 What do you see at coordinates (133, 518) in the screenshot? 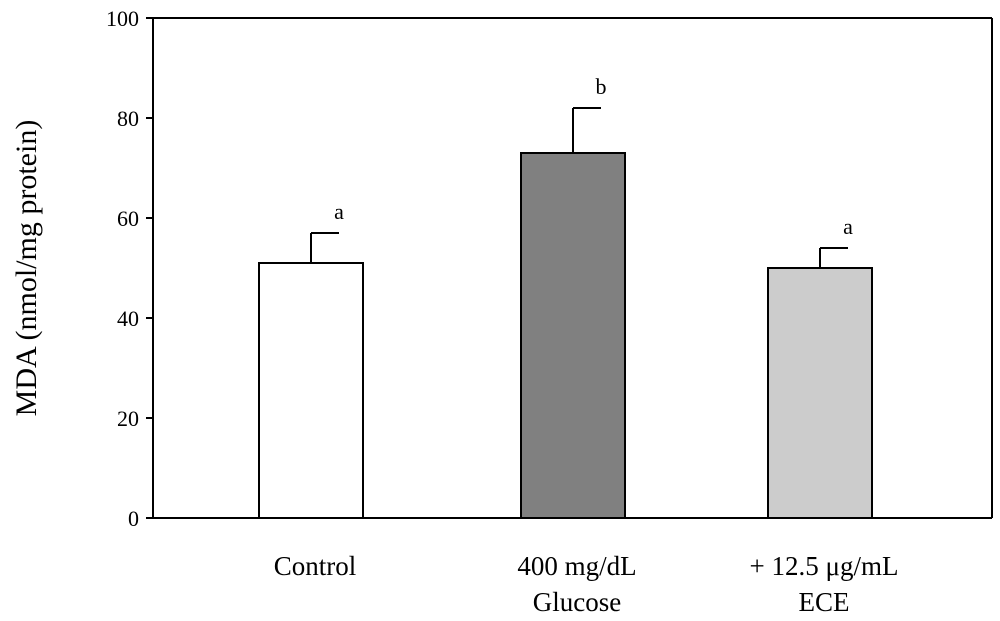
I see `y-tick-label: 0` at bounding box center [133, 518].